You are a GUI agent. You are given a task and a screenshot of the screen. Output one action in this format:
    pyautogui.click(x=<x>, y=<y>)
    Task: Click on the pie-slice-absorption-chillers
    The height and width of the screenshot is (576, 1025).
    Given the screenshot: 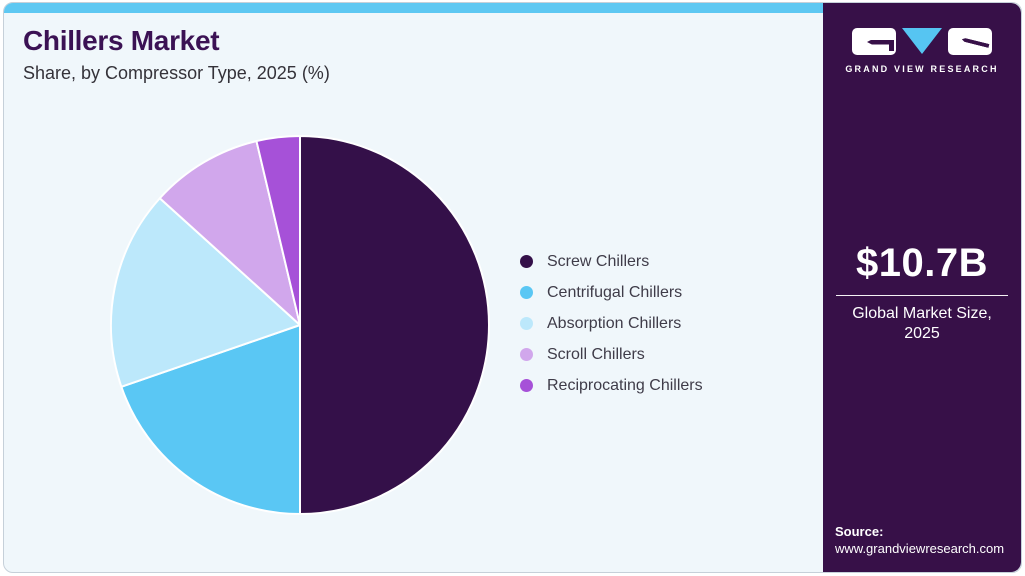 What is the action you would take?
    pyautogui.click(x=205, y=292)
    